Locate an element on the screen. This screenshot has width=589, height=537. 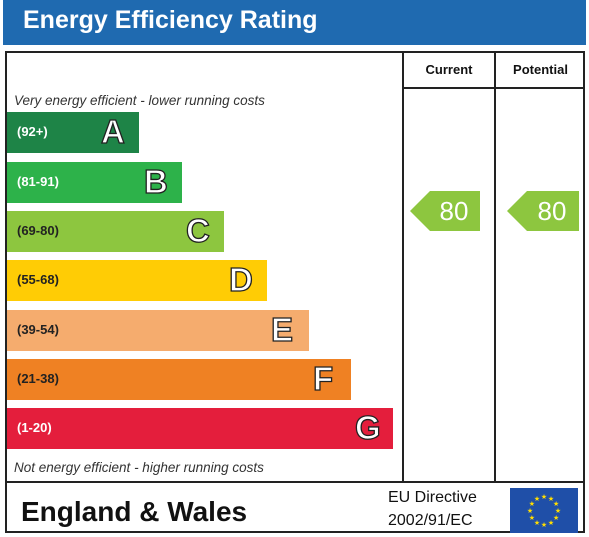
band-g: (1-20) G is located at coordinates (200, 428).